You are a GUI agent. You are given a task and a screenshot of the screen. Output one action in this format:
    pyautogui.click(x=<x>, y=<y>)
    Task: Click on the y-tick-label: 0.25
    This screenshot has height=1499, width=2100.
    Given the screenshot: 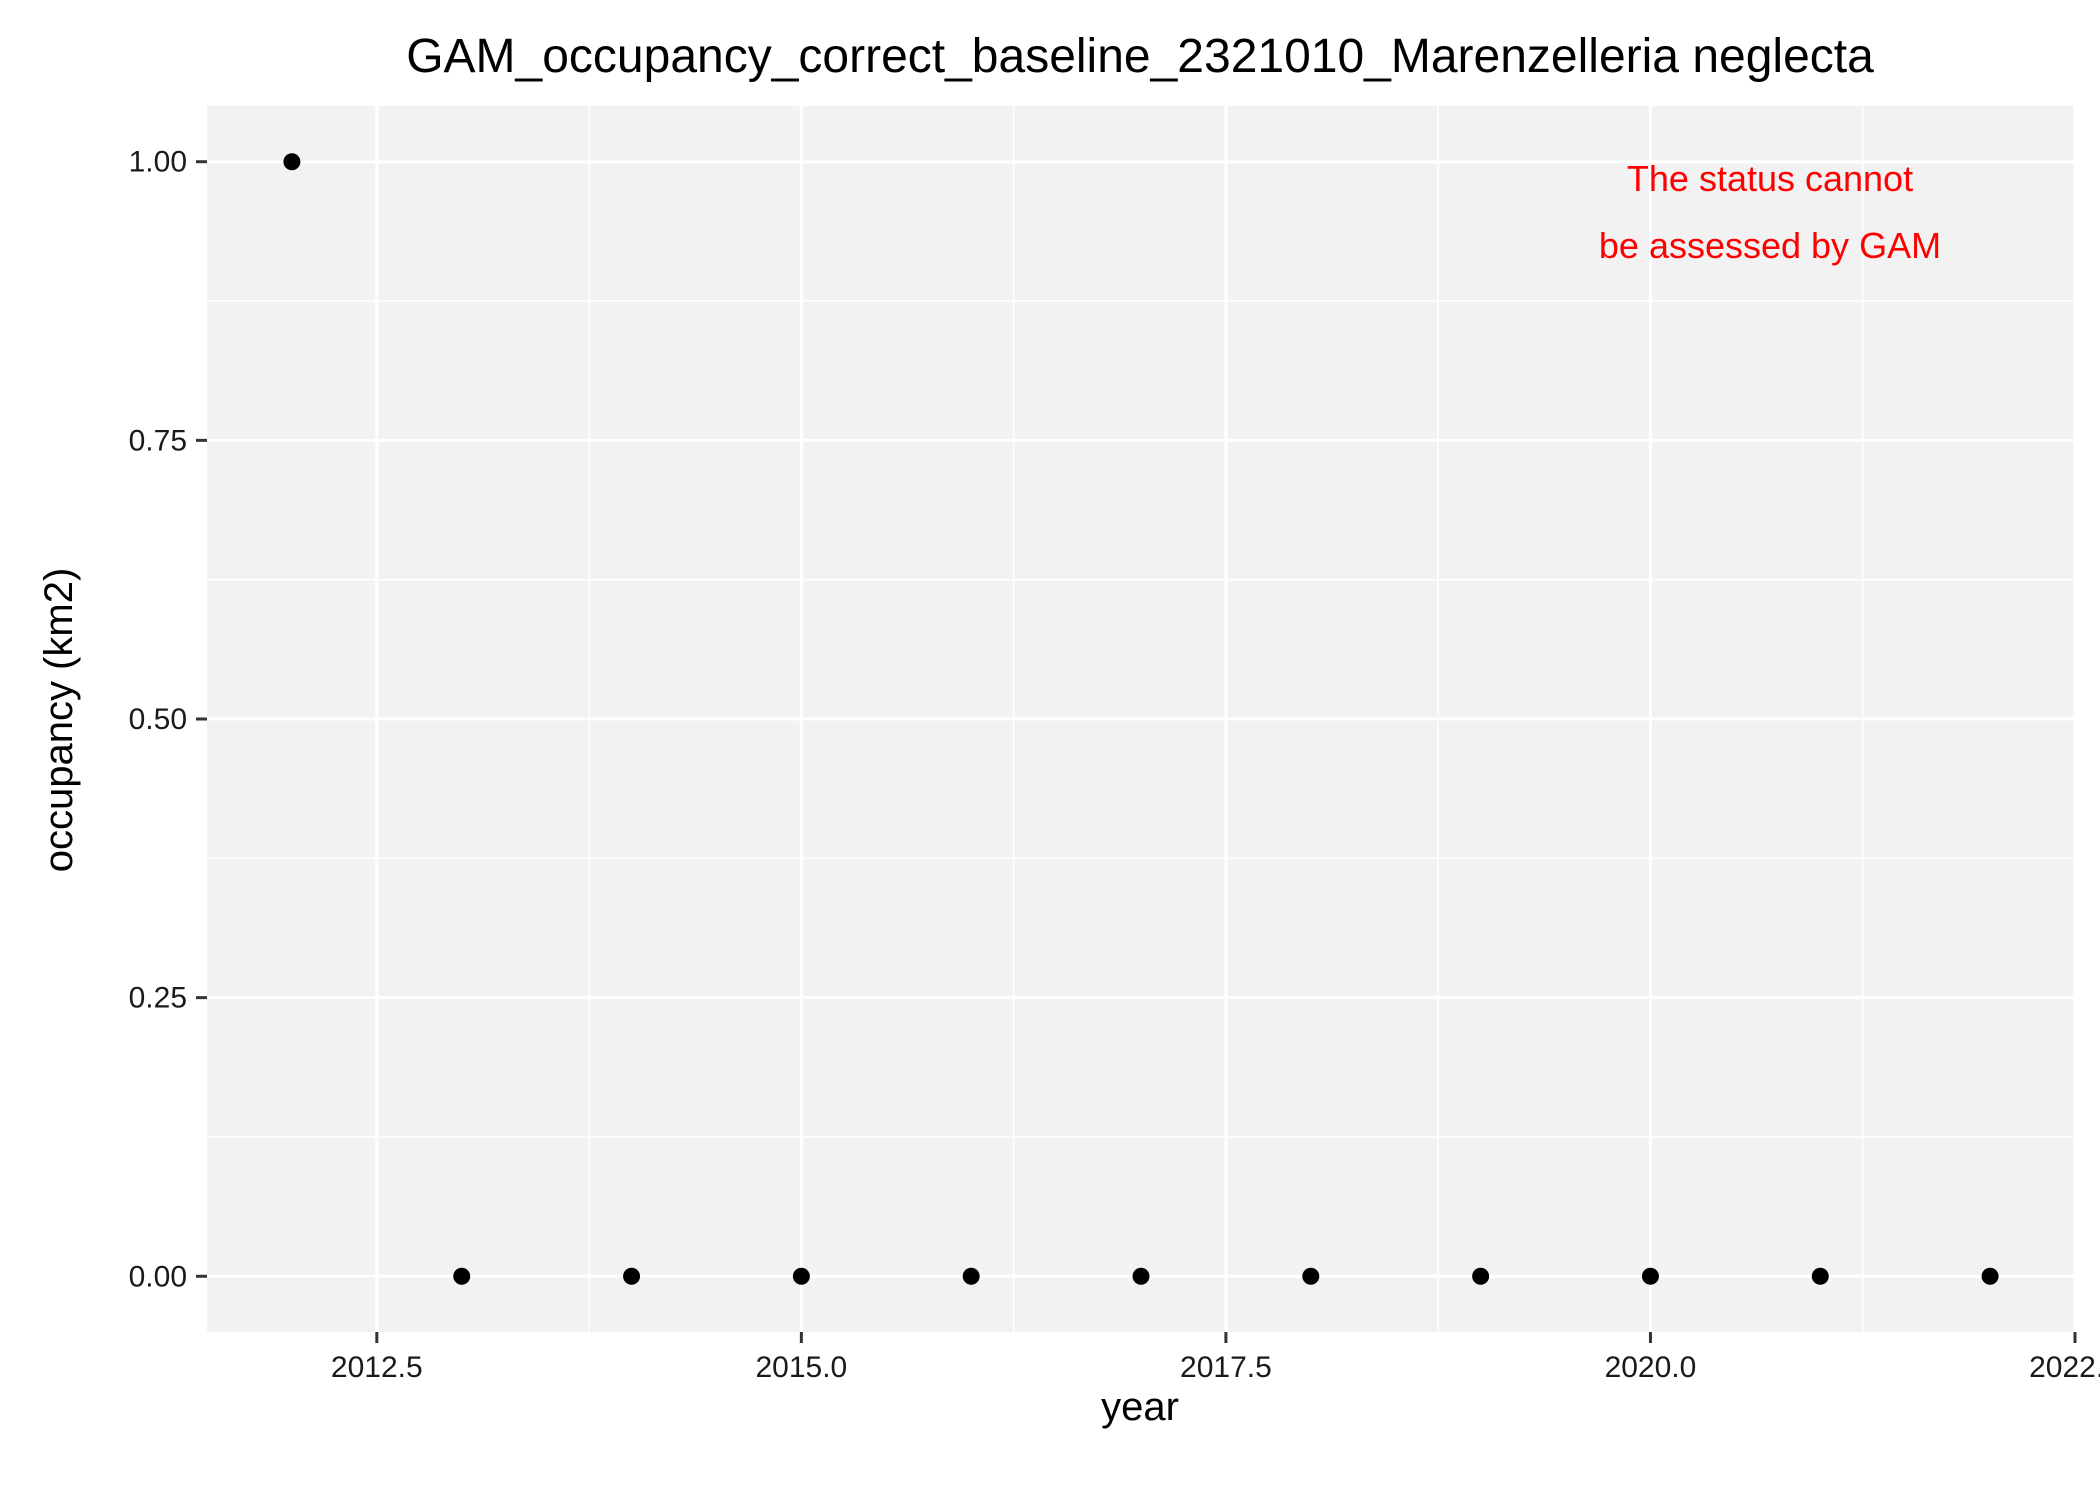 What is the action you would take?
    pyautogui.click(x=158, y=998)
    